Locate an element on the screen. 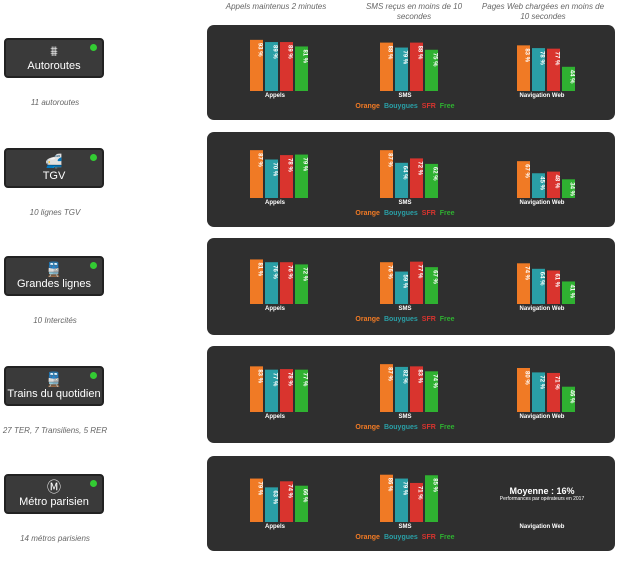  category-subtitle: 10 Intercités is located at coordinates (55, 320).